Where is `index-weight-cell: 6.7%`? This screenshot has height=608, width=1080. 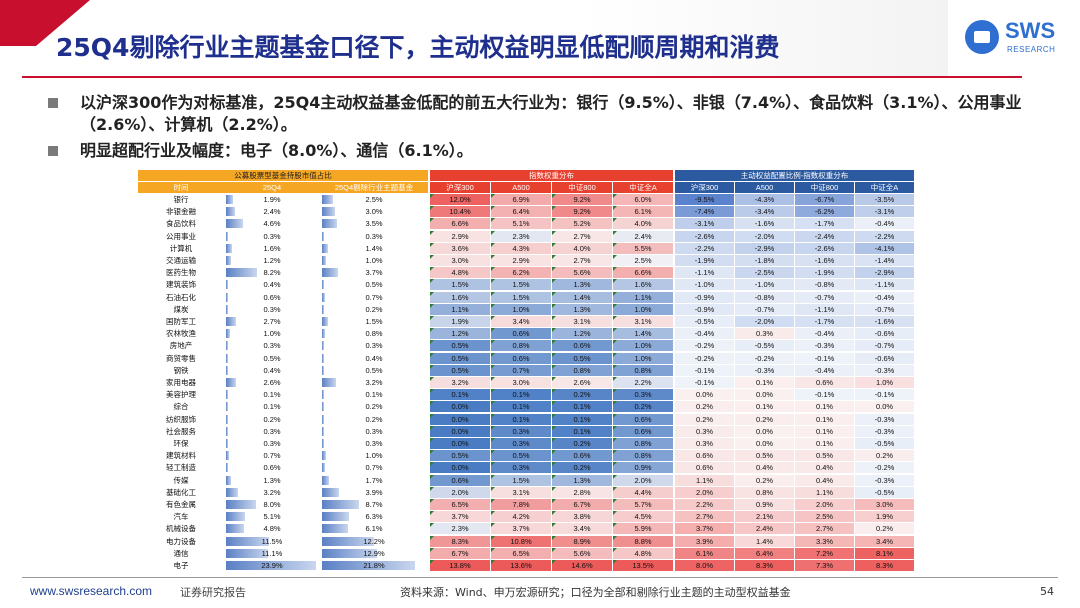
index-weight-cell: 6.7% is located at coordinates (582, 504).